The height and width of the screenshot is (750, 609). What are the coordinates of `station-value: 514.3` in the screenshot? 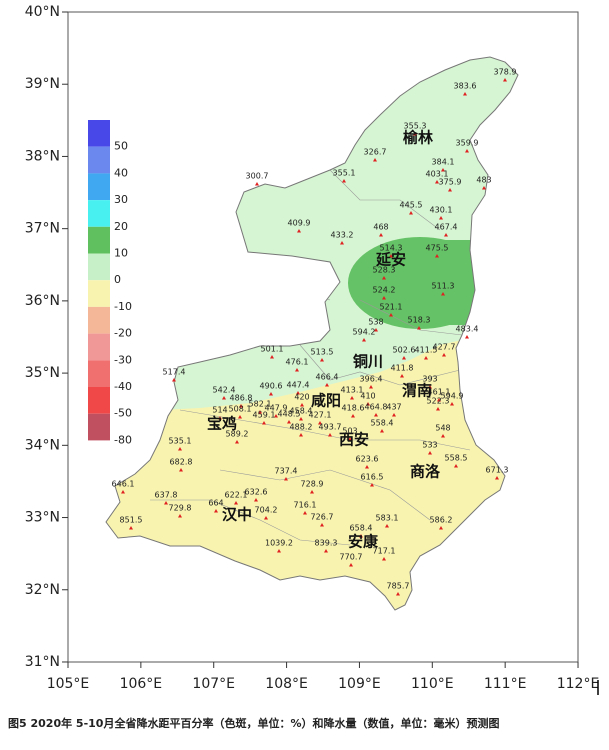 It's located at (391, 248).